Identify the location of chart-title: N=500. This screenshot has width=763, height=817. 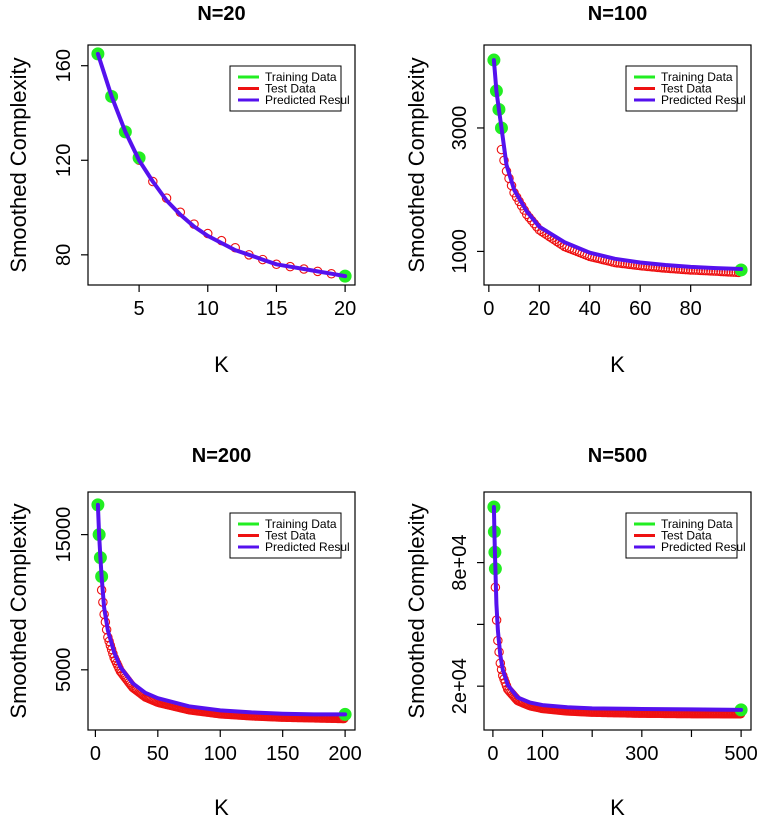
(618, 456).